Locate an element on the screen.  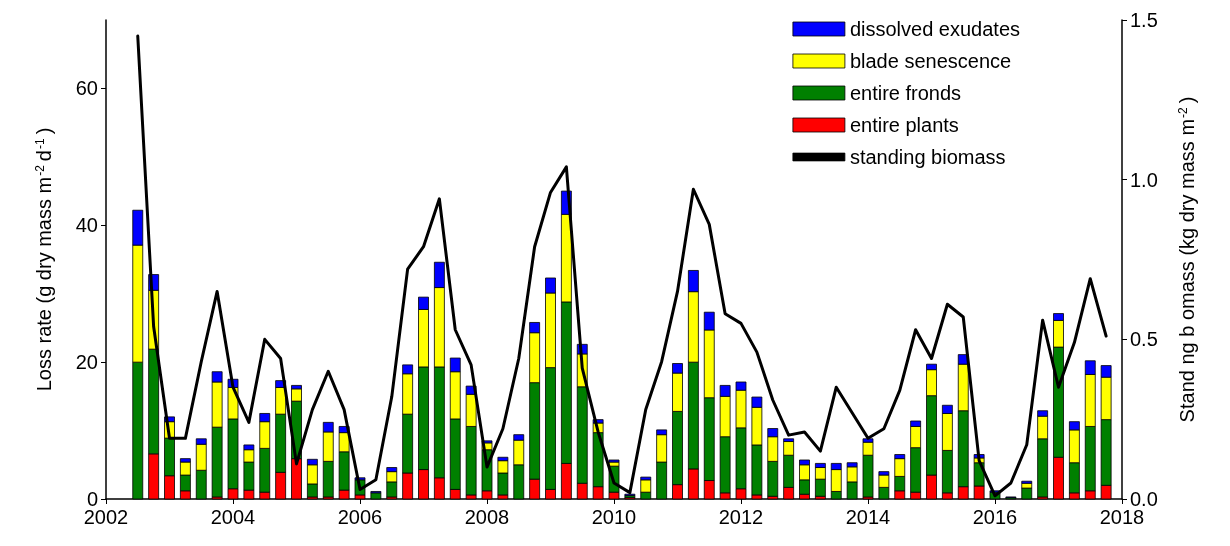
x-tick-label: 2004 is located at coordinates (233, 517).